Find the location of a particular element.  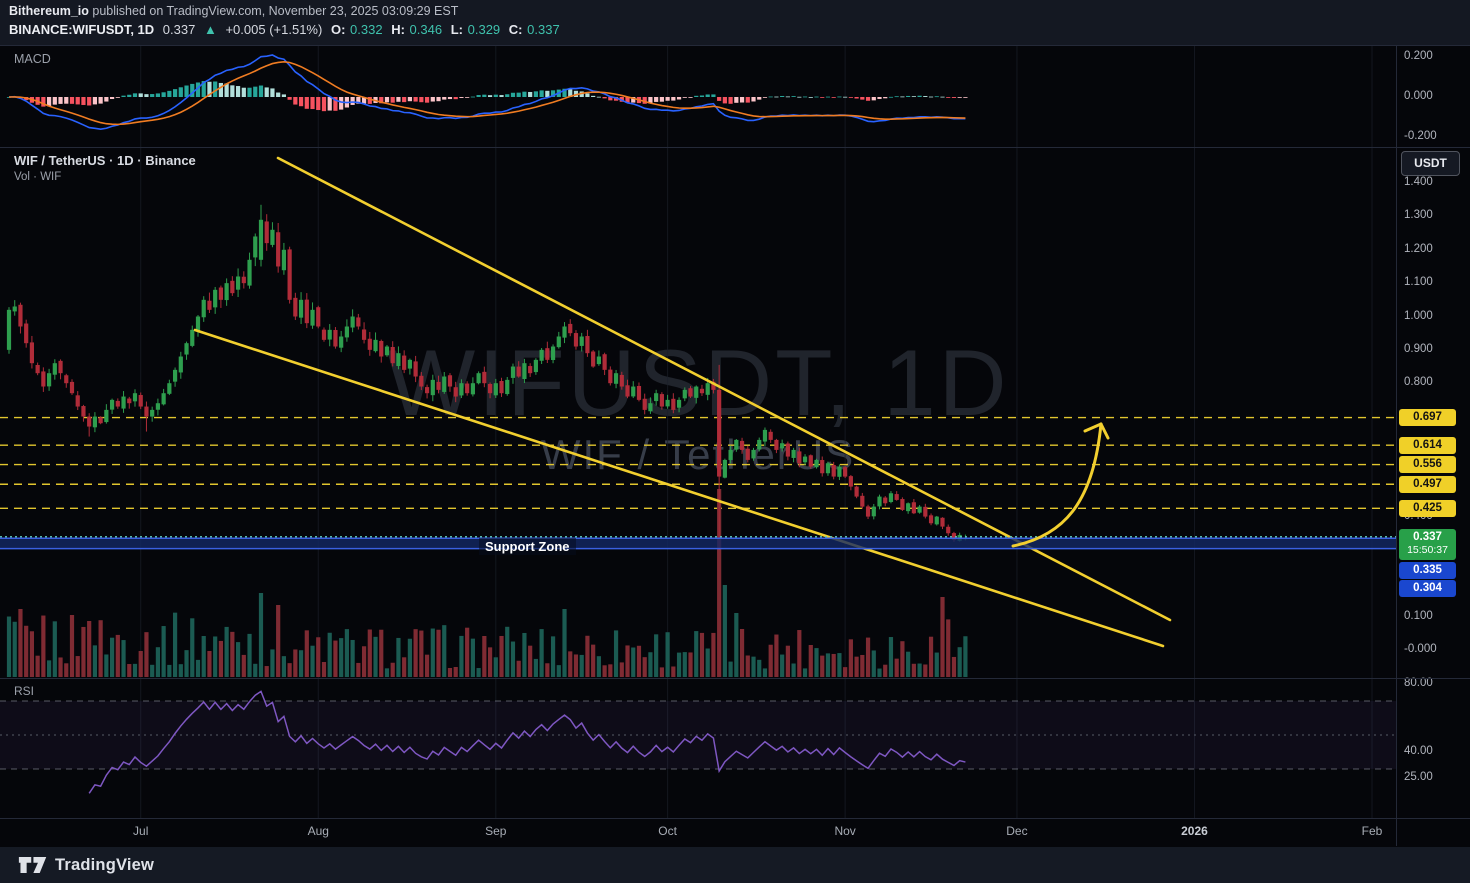

pane-separator-main-rsi is located at coordinates (735, 678).